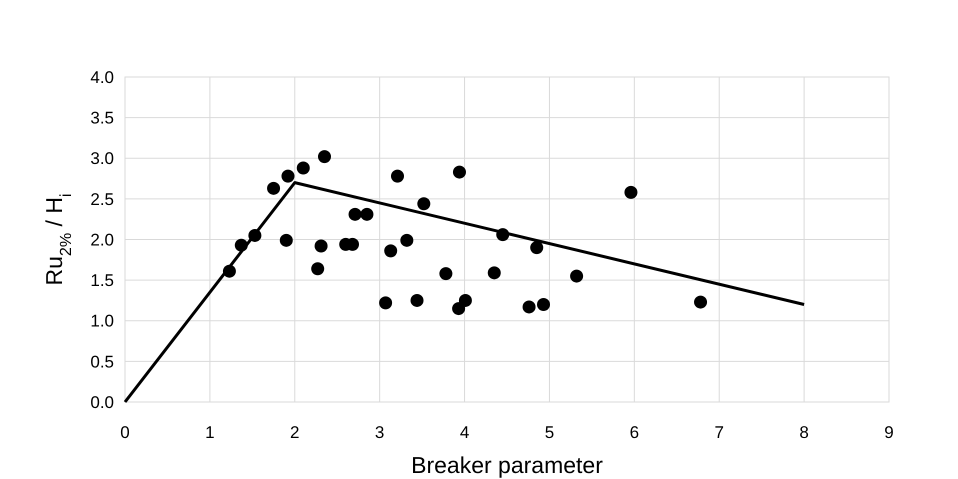 Image resolution: width=958 pixels, height=479 pixels. Describe the element at coordinates (102, 280) in the screenshot. I see `y-tick-label: 1.5` at that location.